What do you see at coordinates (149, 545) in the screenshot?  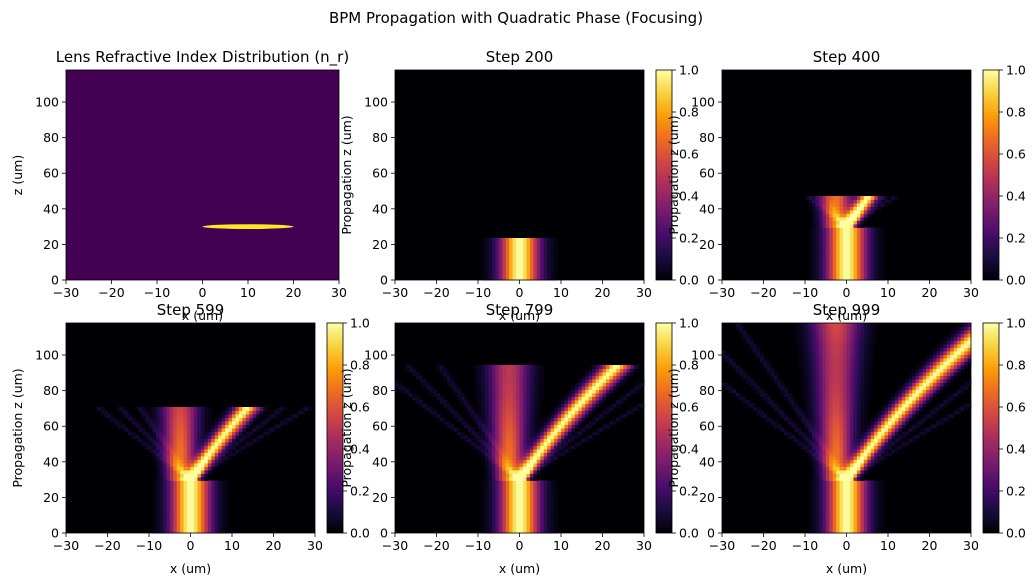 I see `x-tick-label: −10` at bounding box center [149, 545].